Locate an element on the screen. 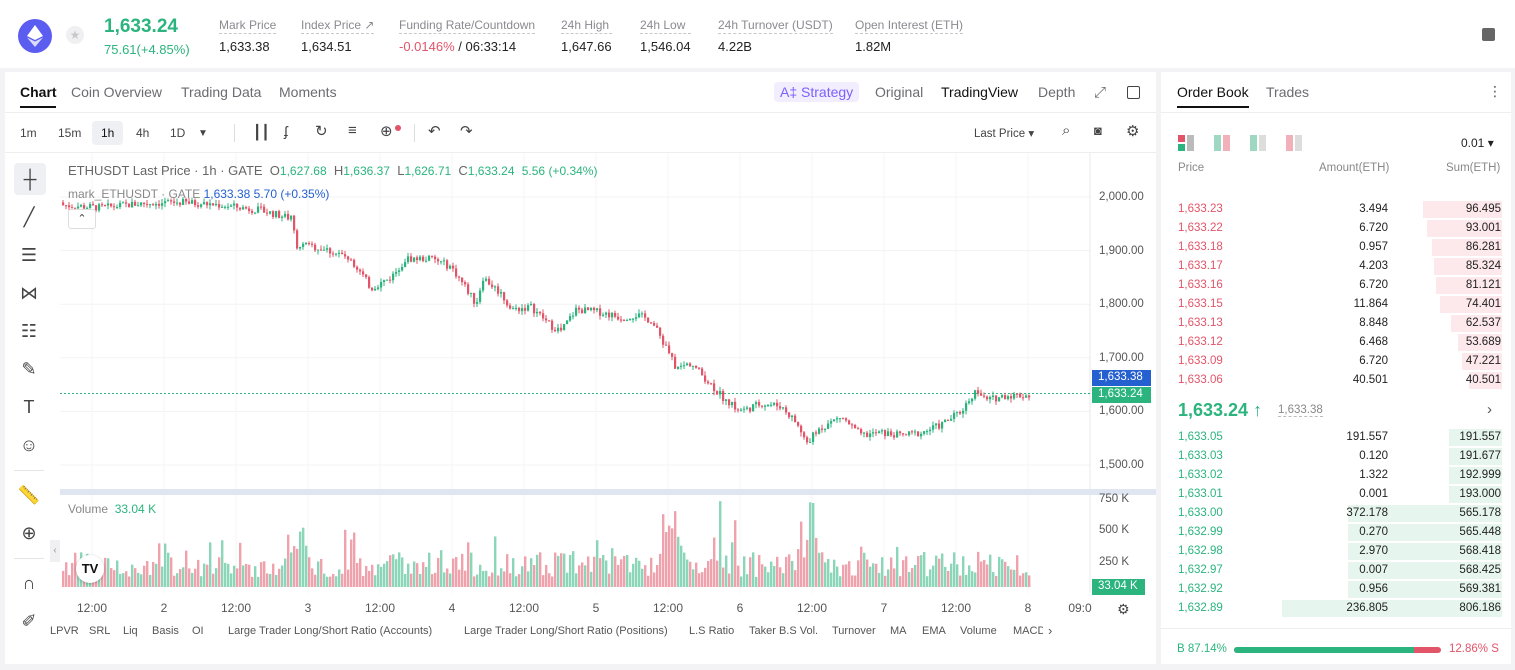 The height and width of the screenshot is (670, 1515). replay-icon: ↻ is located at coordinates (321, 131).